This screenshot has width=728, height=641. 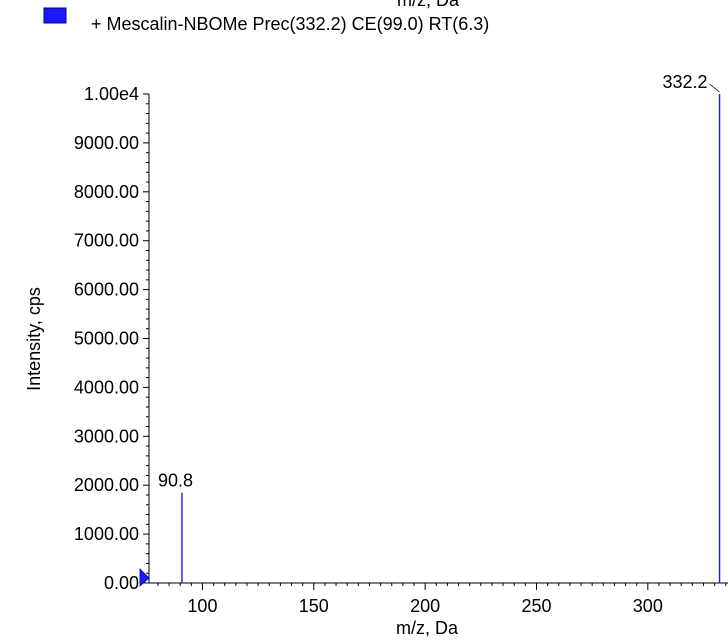 What do you see at coordinates (314, 606) in the screenshot?
I see `x-tick-label: 150` at bounding box center [314, 606].